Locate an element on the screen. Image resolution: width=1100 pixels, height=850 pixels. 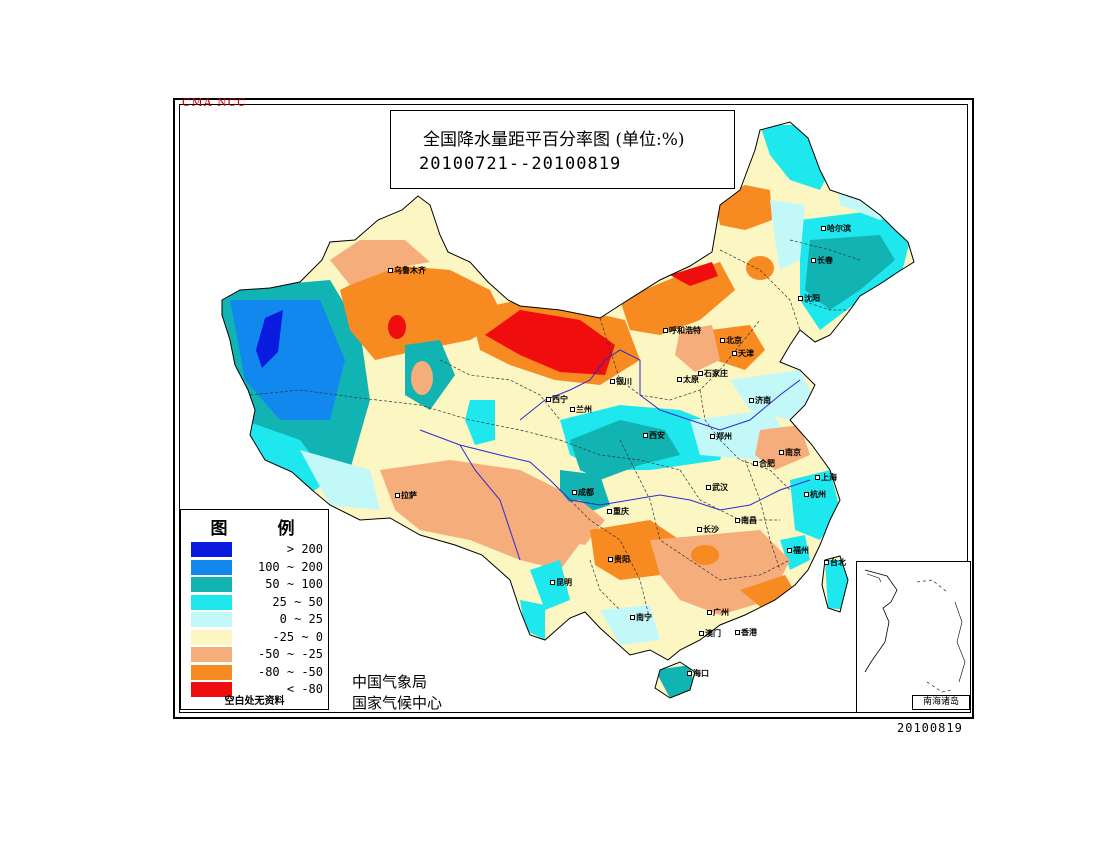
legend-item: -25 ~ 0 is located at coordinates (257, 637).